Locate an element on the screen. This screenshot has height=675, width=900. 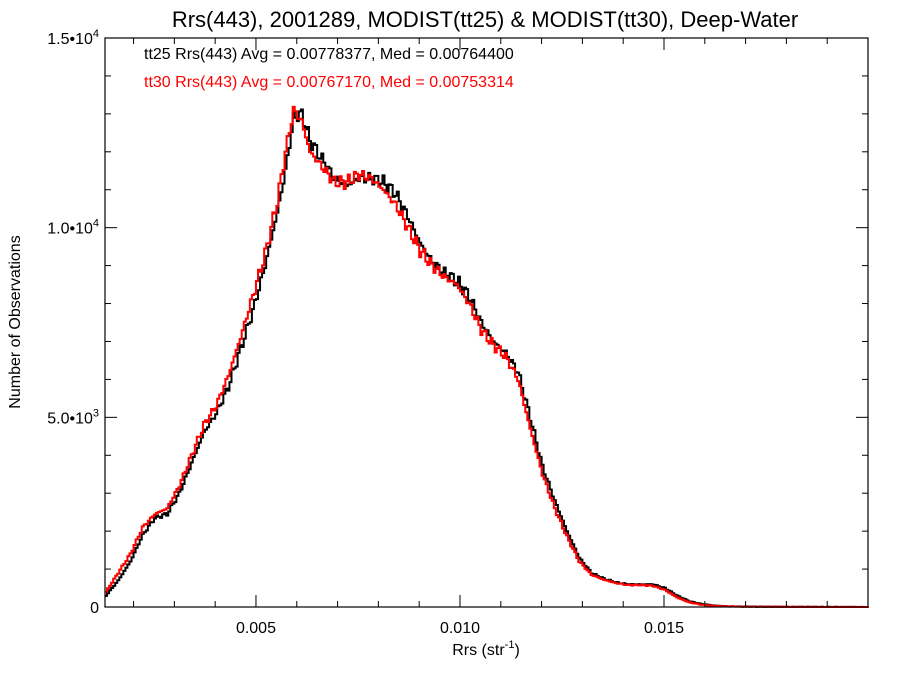
y-tick-label: 1.5•104 is located at coordinates (73, 38).